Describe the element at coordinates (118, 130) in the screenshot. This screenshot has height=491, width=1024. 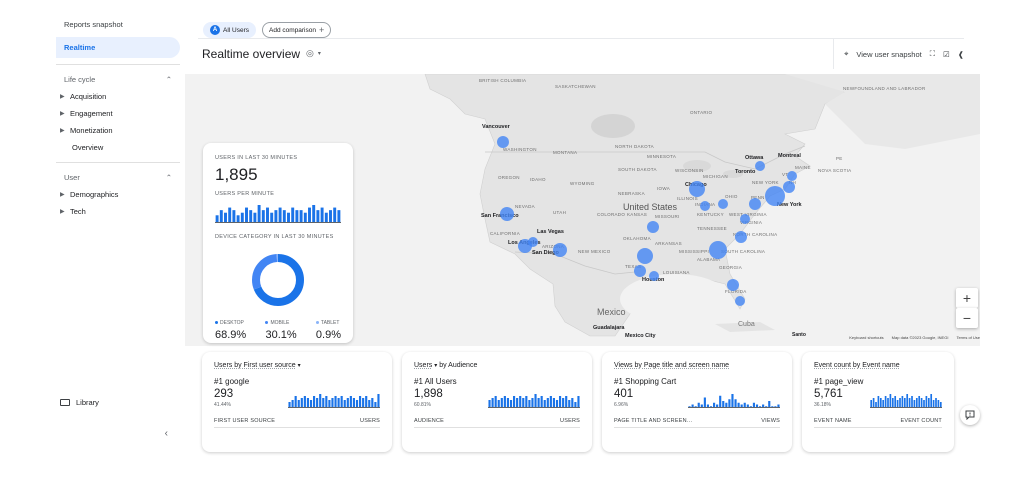
I see `nav-monetization: ▶ Monetization` at that location.